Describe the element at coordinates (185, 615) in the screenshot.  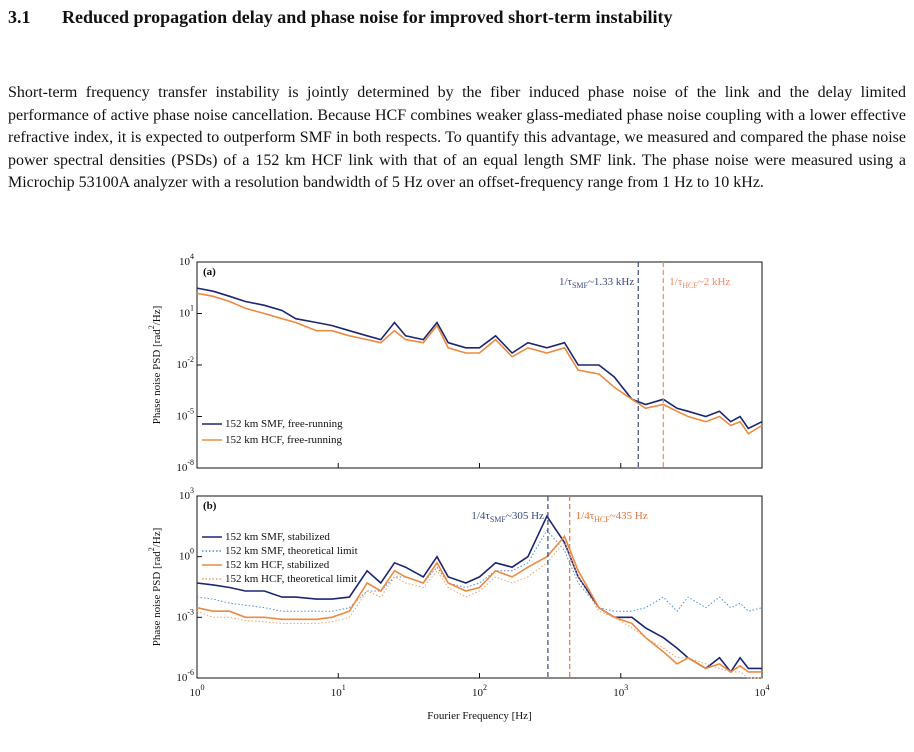
I see `y-tick-label: 10⁻³` at that location.